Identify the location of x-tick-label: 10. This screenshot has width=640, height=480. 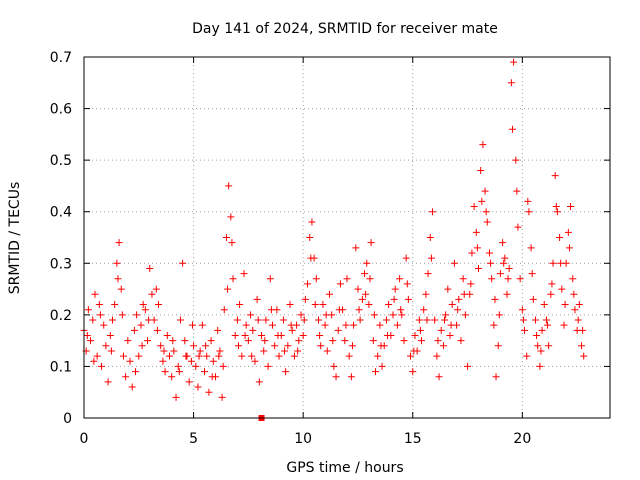
(303, 439).